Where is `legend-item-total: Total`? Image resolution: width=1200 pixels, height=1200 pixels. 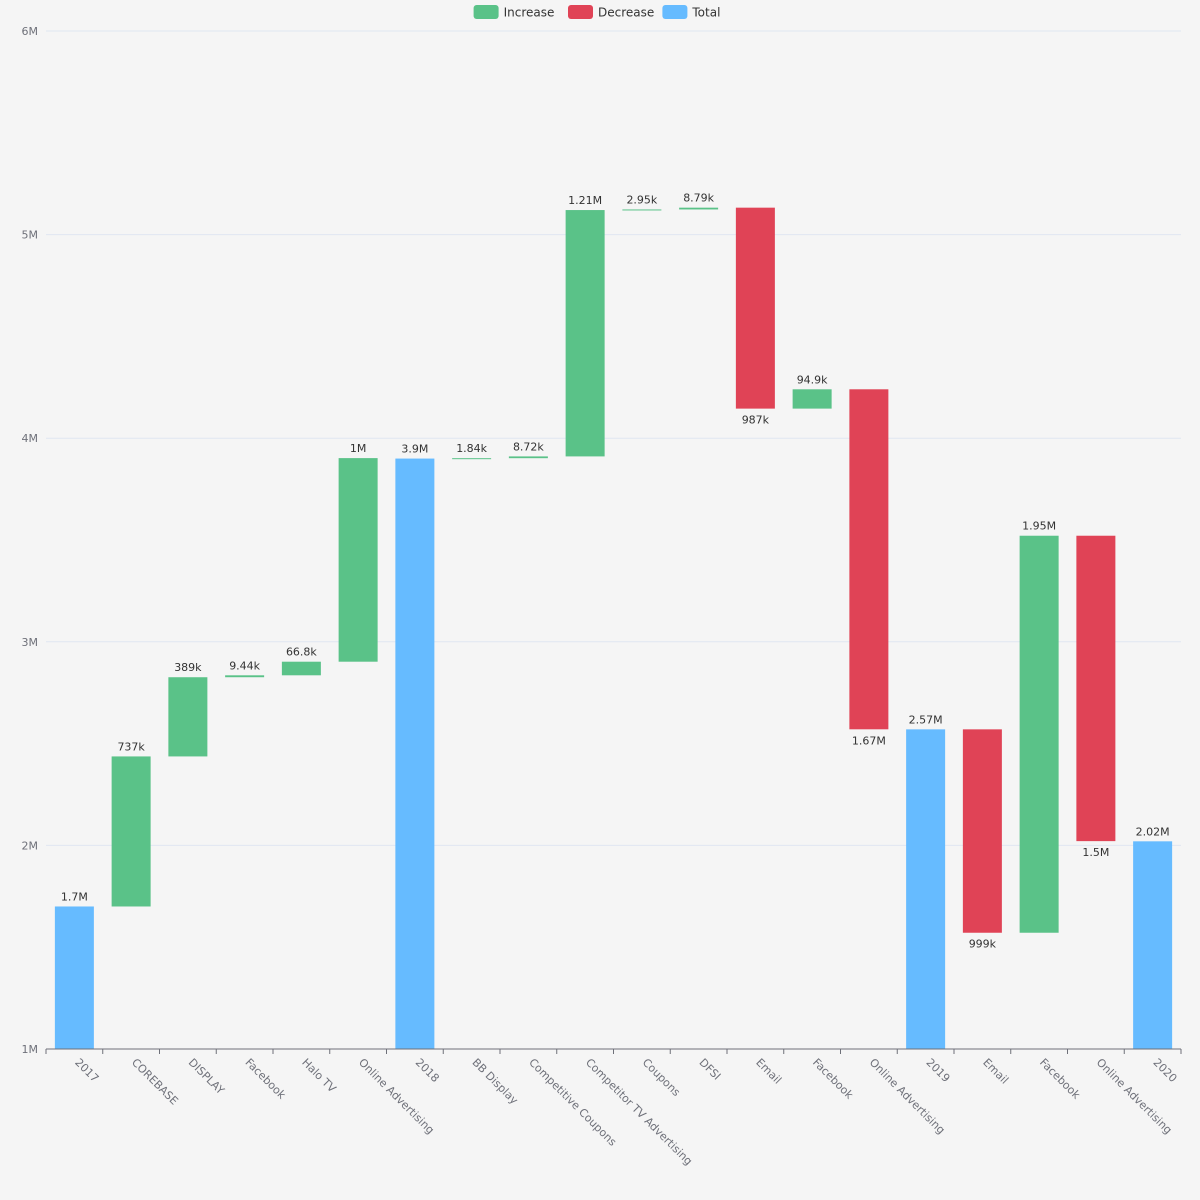
legend-item-total: Total is located at coordinates (691, 12).